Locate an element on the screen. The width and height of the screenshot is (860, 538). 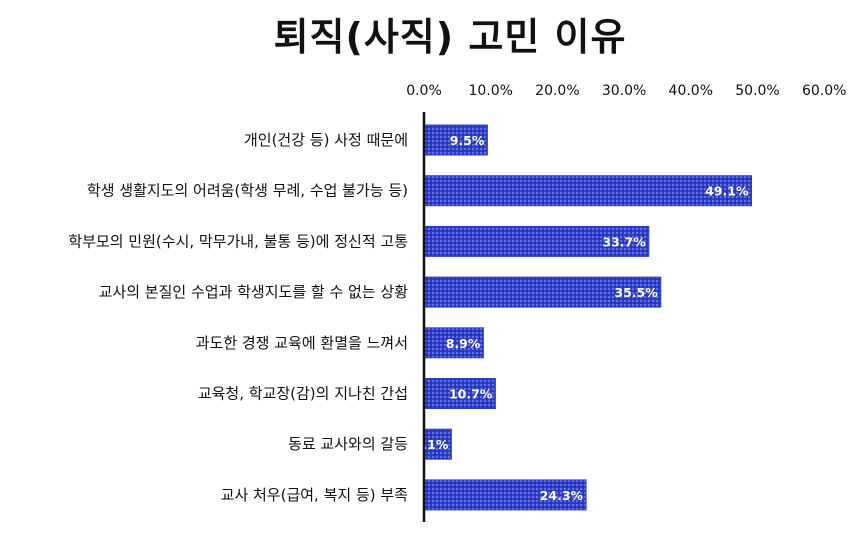
data-label: 9.5% is located at coordinates (467, 140).